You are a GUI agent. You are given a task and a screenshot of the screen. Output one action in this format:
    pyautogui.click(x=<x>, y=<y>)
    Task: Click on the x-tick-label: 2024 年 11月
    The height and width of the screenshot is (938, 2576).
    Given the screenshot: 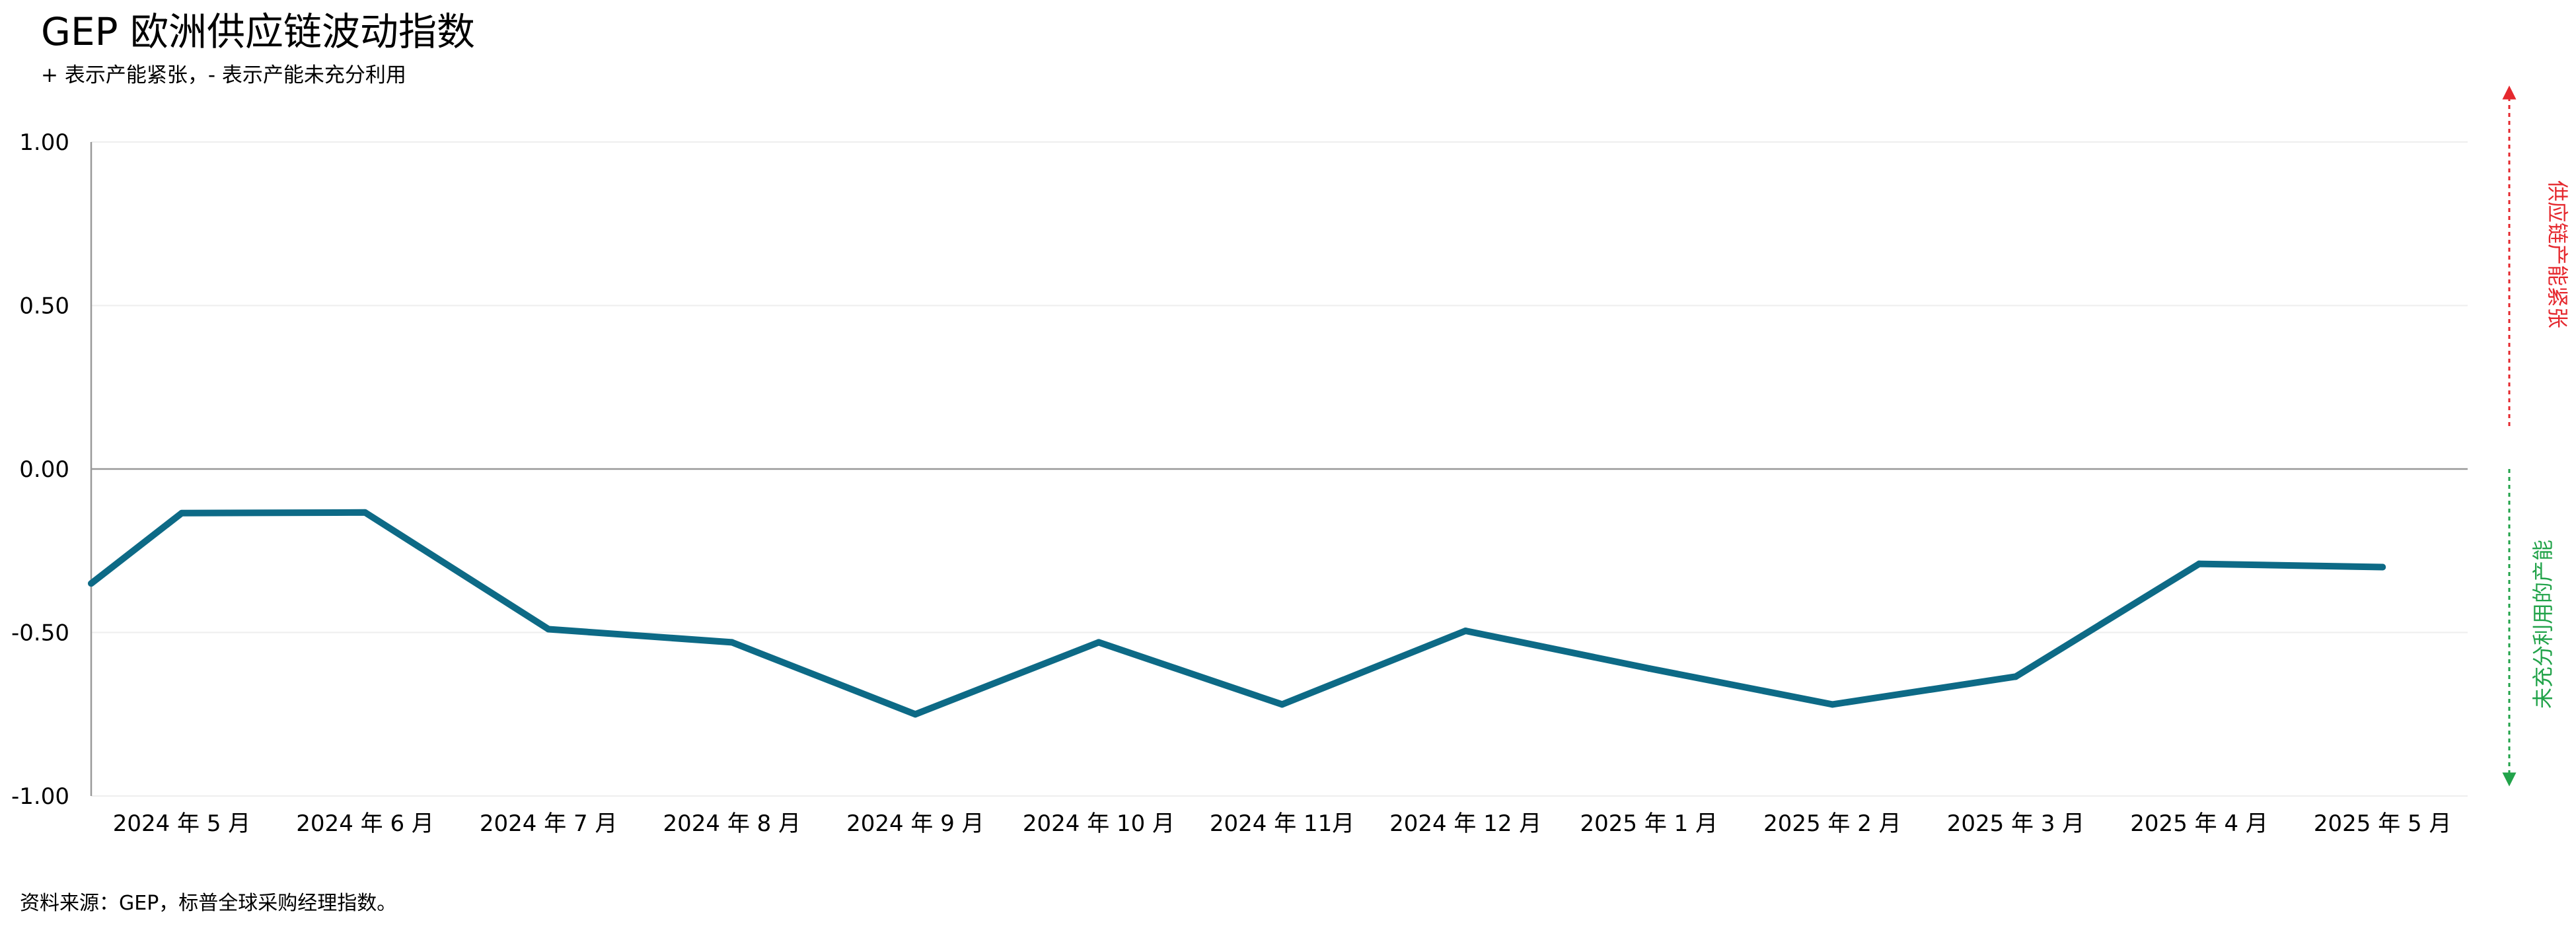 What is the action you would take?
    pyautogui.click(x=1282, y=824)
    